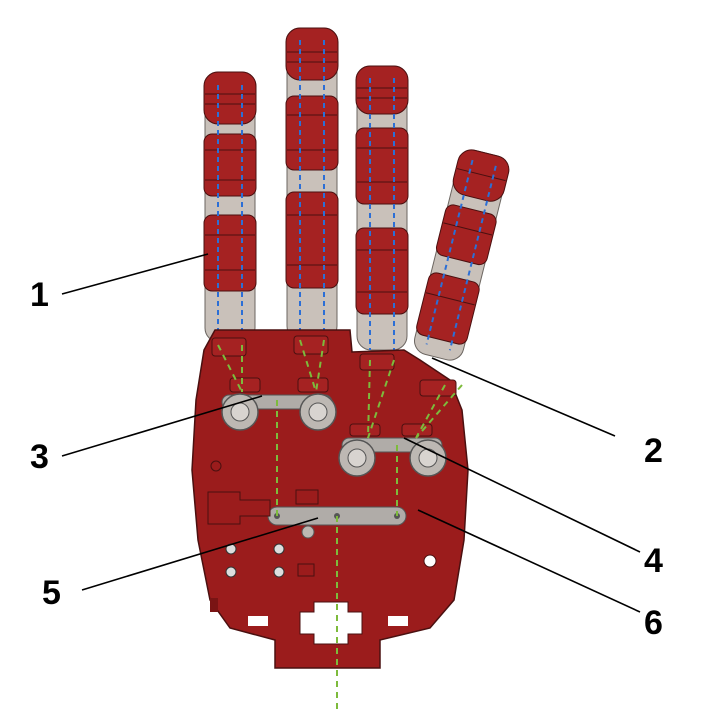  What do you see at coordinates (322, 552) in the screenshot?
I see `mounting-features` at bounding box center [322, 552].